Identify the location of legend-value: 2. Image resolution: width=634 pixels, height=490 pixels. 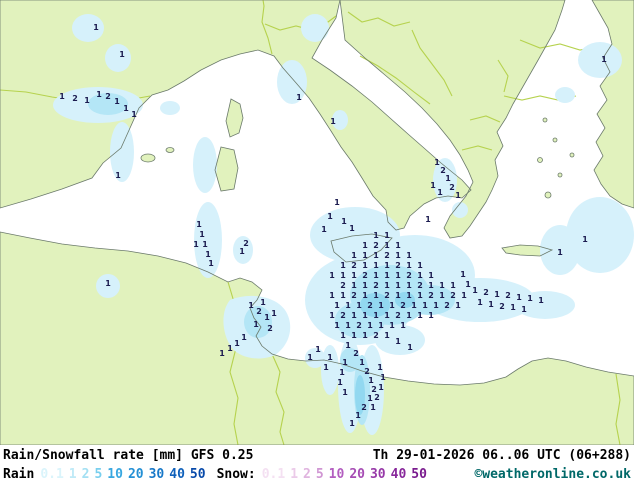
(307, 474).